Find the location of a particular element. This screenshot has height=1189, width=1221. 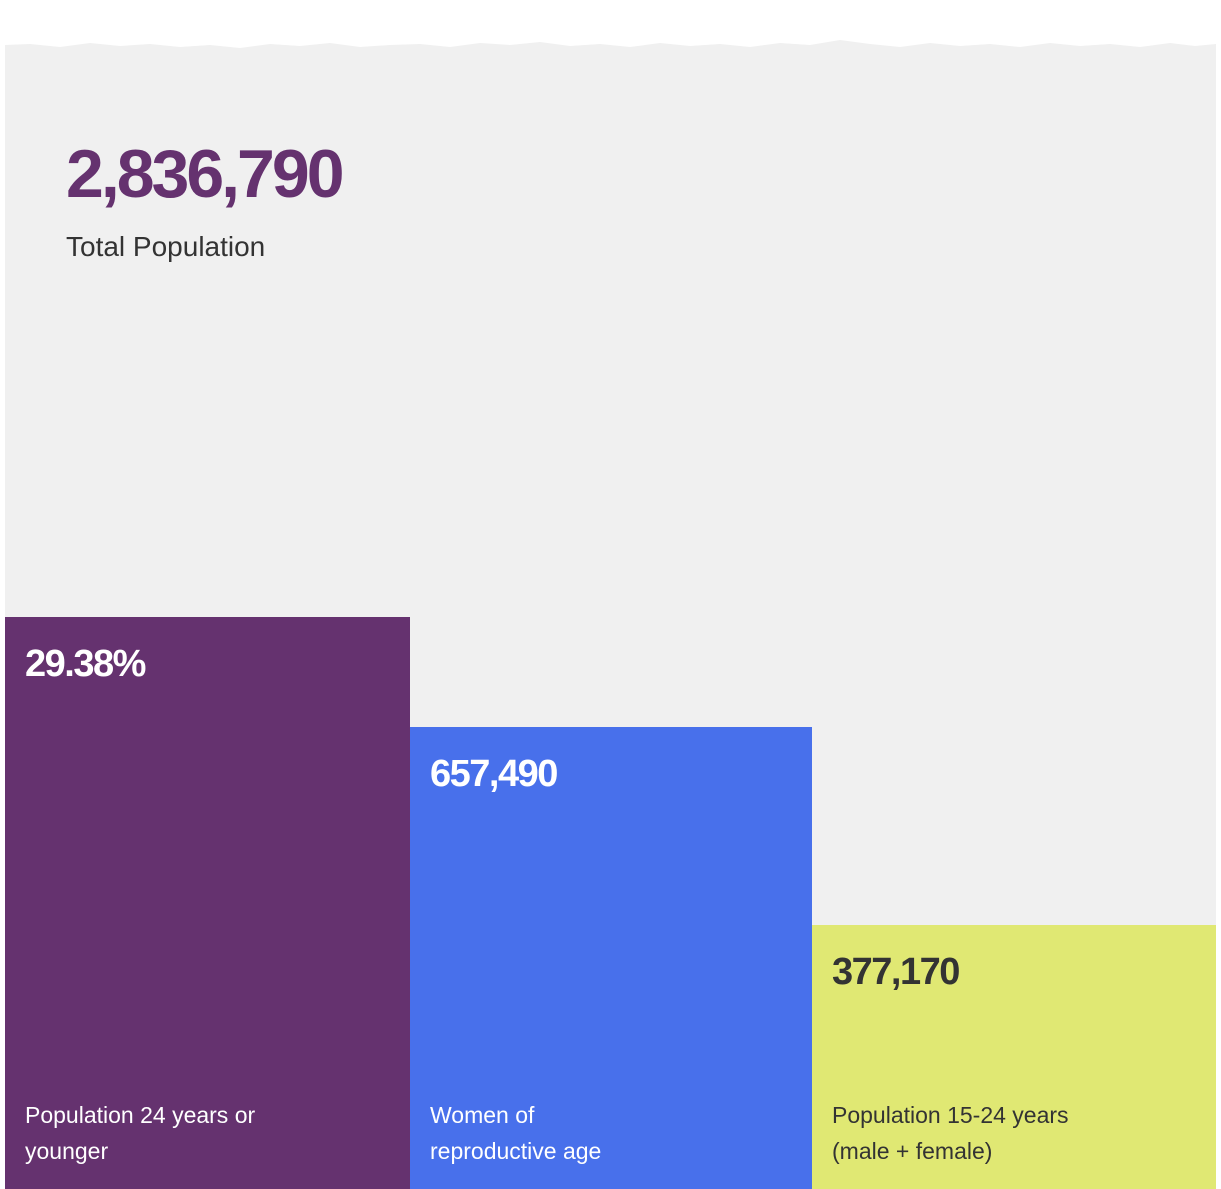

total-population-value: 2,836,790 is located at coordinates (205, 174).